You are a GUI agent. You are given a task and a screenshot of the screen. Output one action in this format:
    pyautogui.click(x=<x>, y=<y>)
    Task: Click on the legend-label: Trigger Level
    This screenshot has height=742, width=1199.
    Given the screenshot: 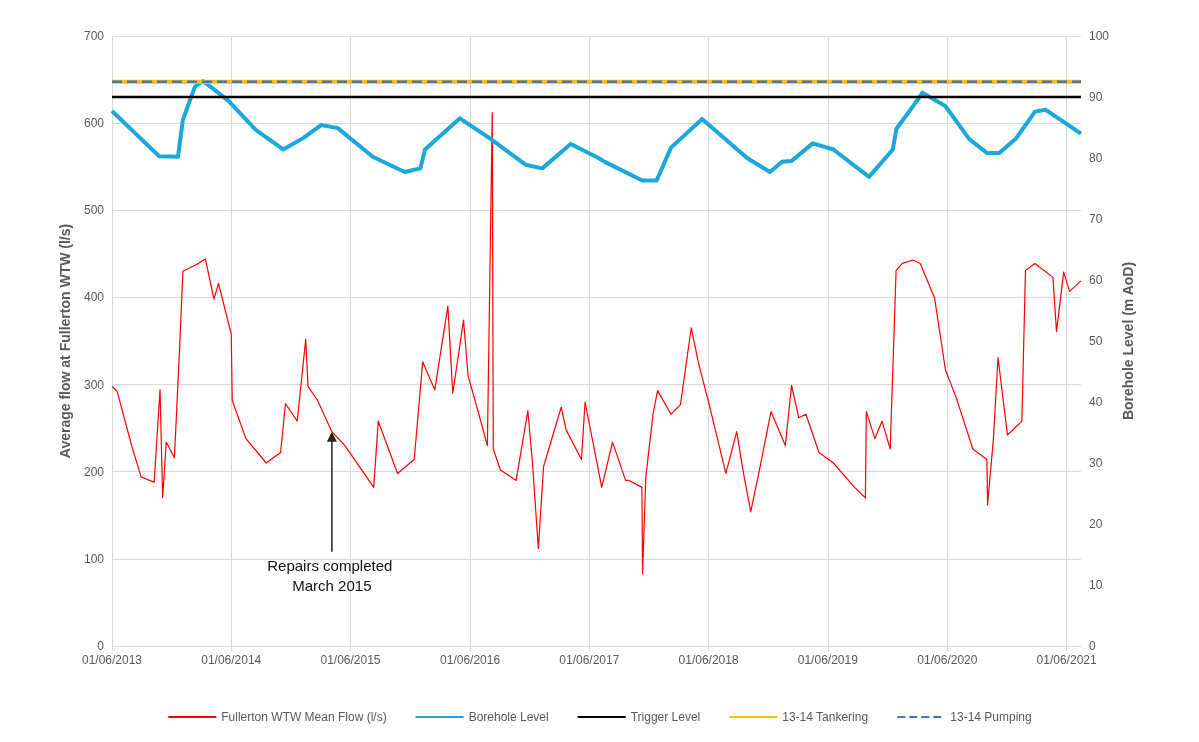 What is the action you would take?
    pyautogui.click(x=665, y=717)
    